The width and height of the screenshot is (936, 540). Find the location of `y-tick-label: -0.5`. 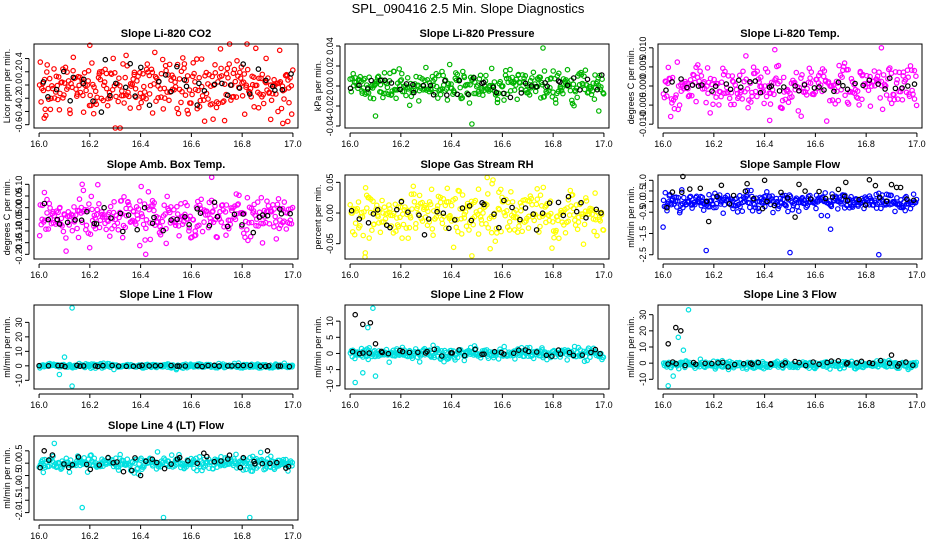

y-tick-label: -0.5 is located at coordinates (643, 212).